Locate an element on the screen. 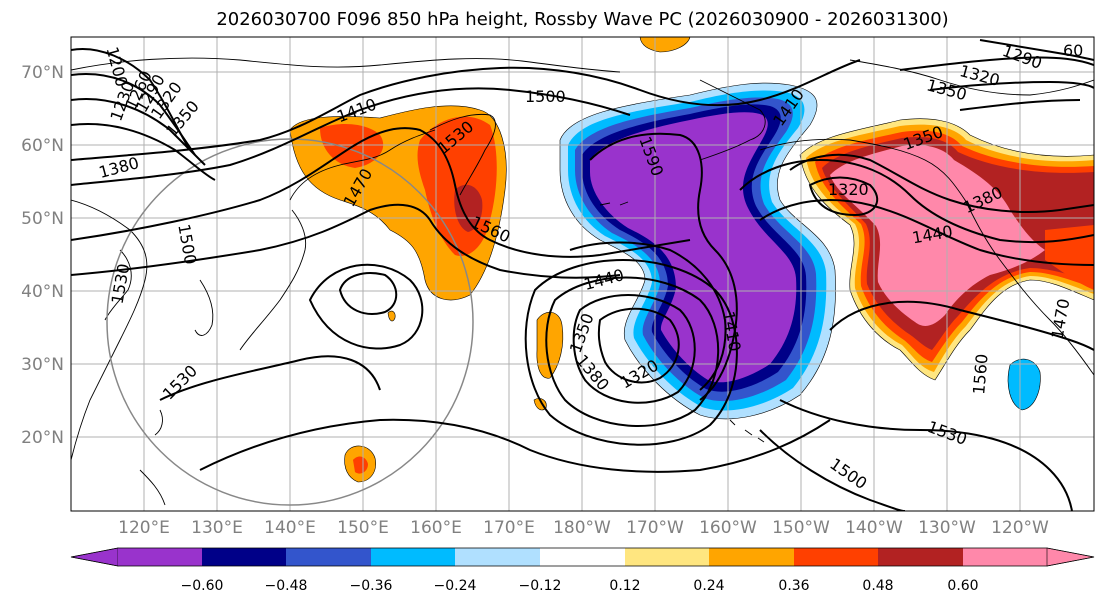 This screenshot has width=1105, height=604. colorbar-tick-label: −0.24 is located at coordinates (455, 586).